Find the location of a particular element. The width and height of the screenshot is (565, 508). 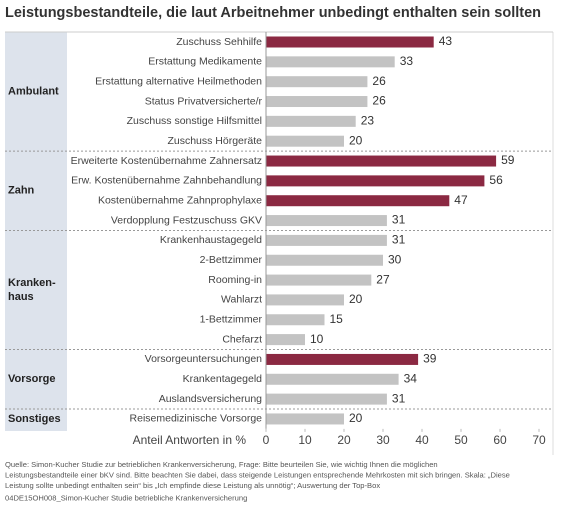

category-label: Erw. Kostenübernahme Zahnbehandlung is located at coordinates (166, 181).